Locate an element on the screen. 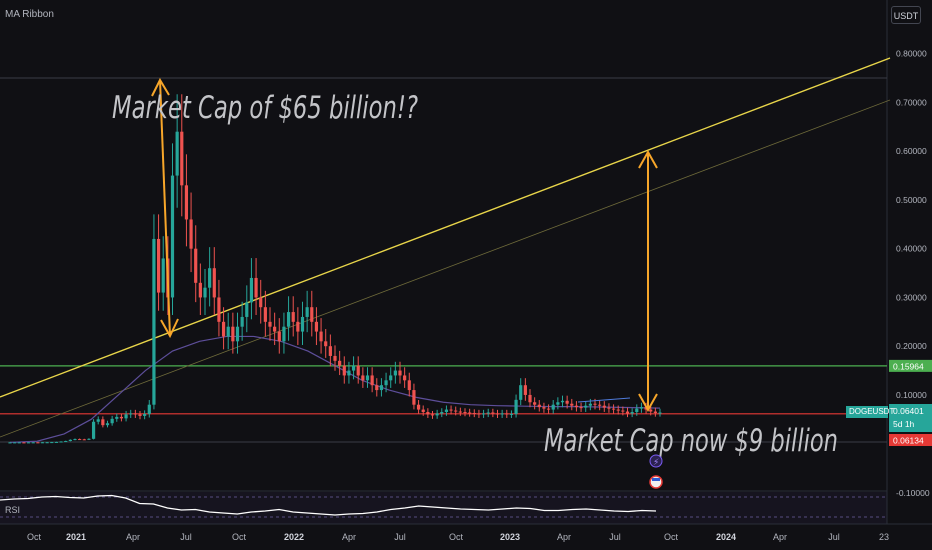 This screenshot has height=550, width=932. resistance-price-text: 0.15964 is located at coordinates (908, 366).